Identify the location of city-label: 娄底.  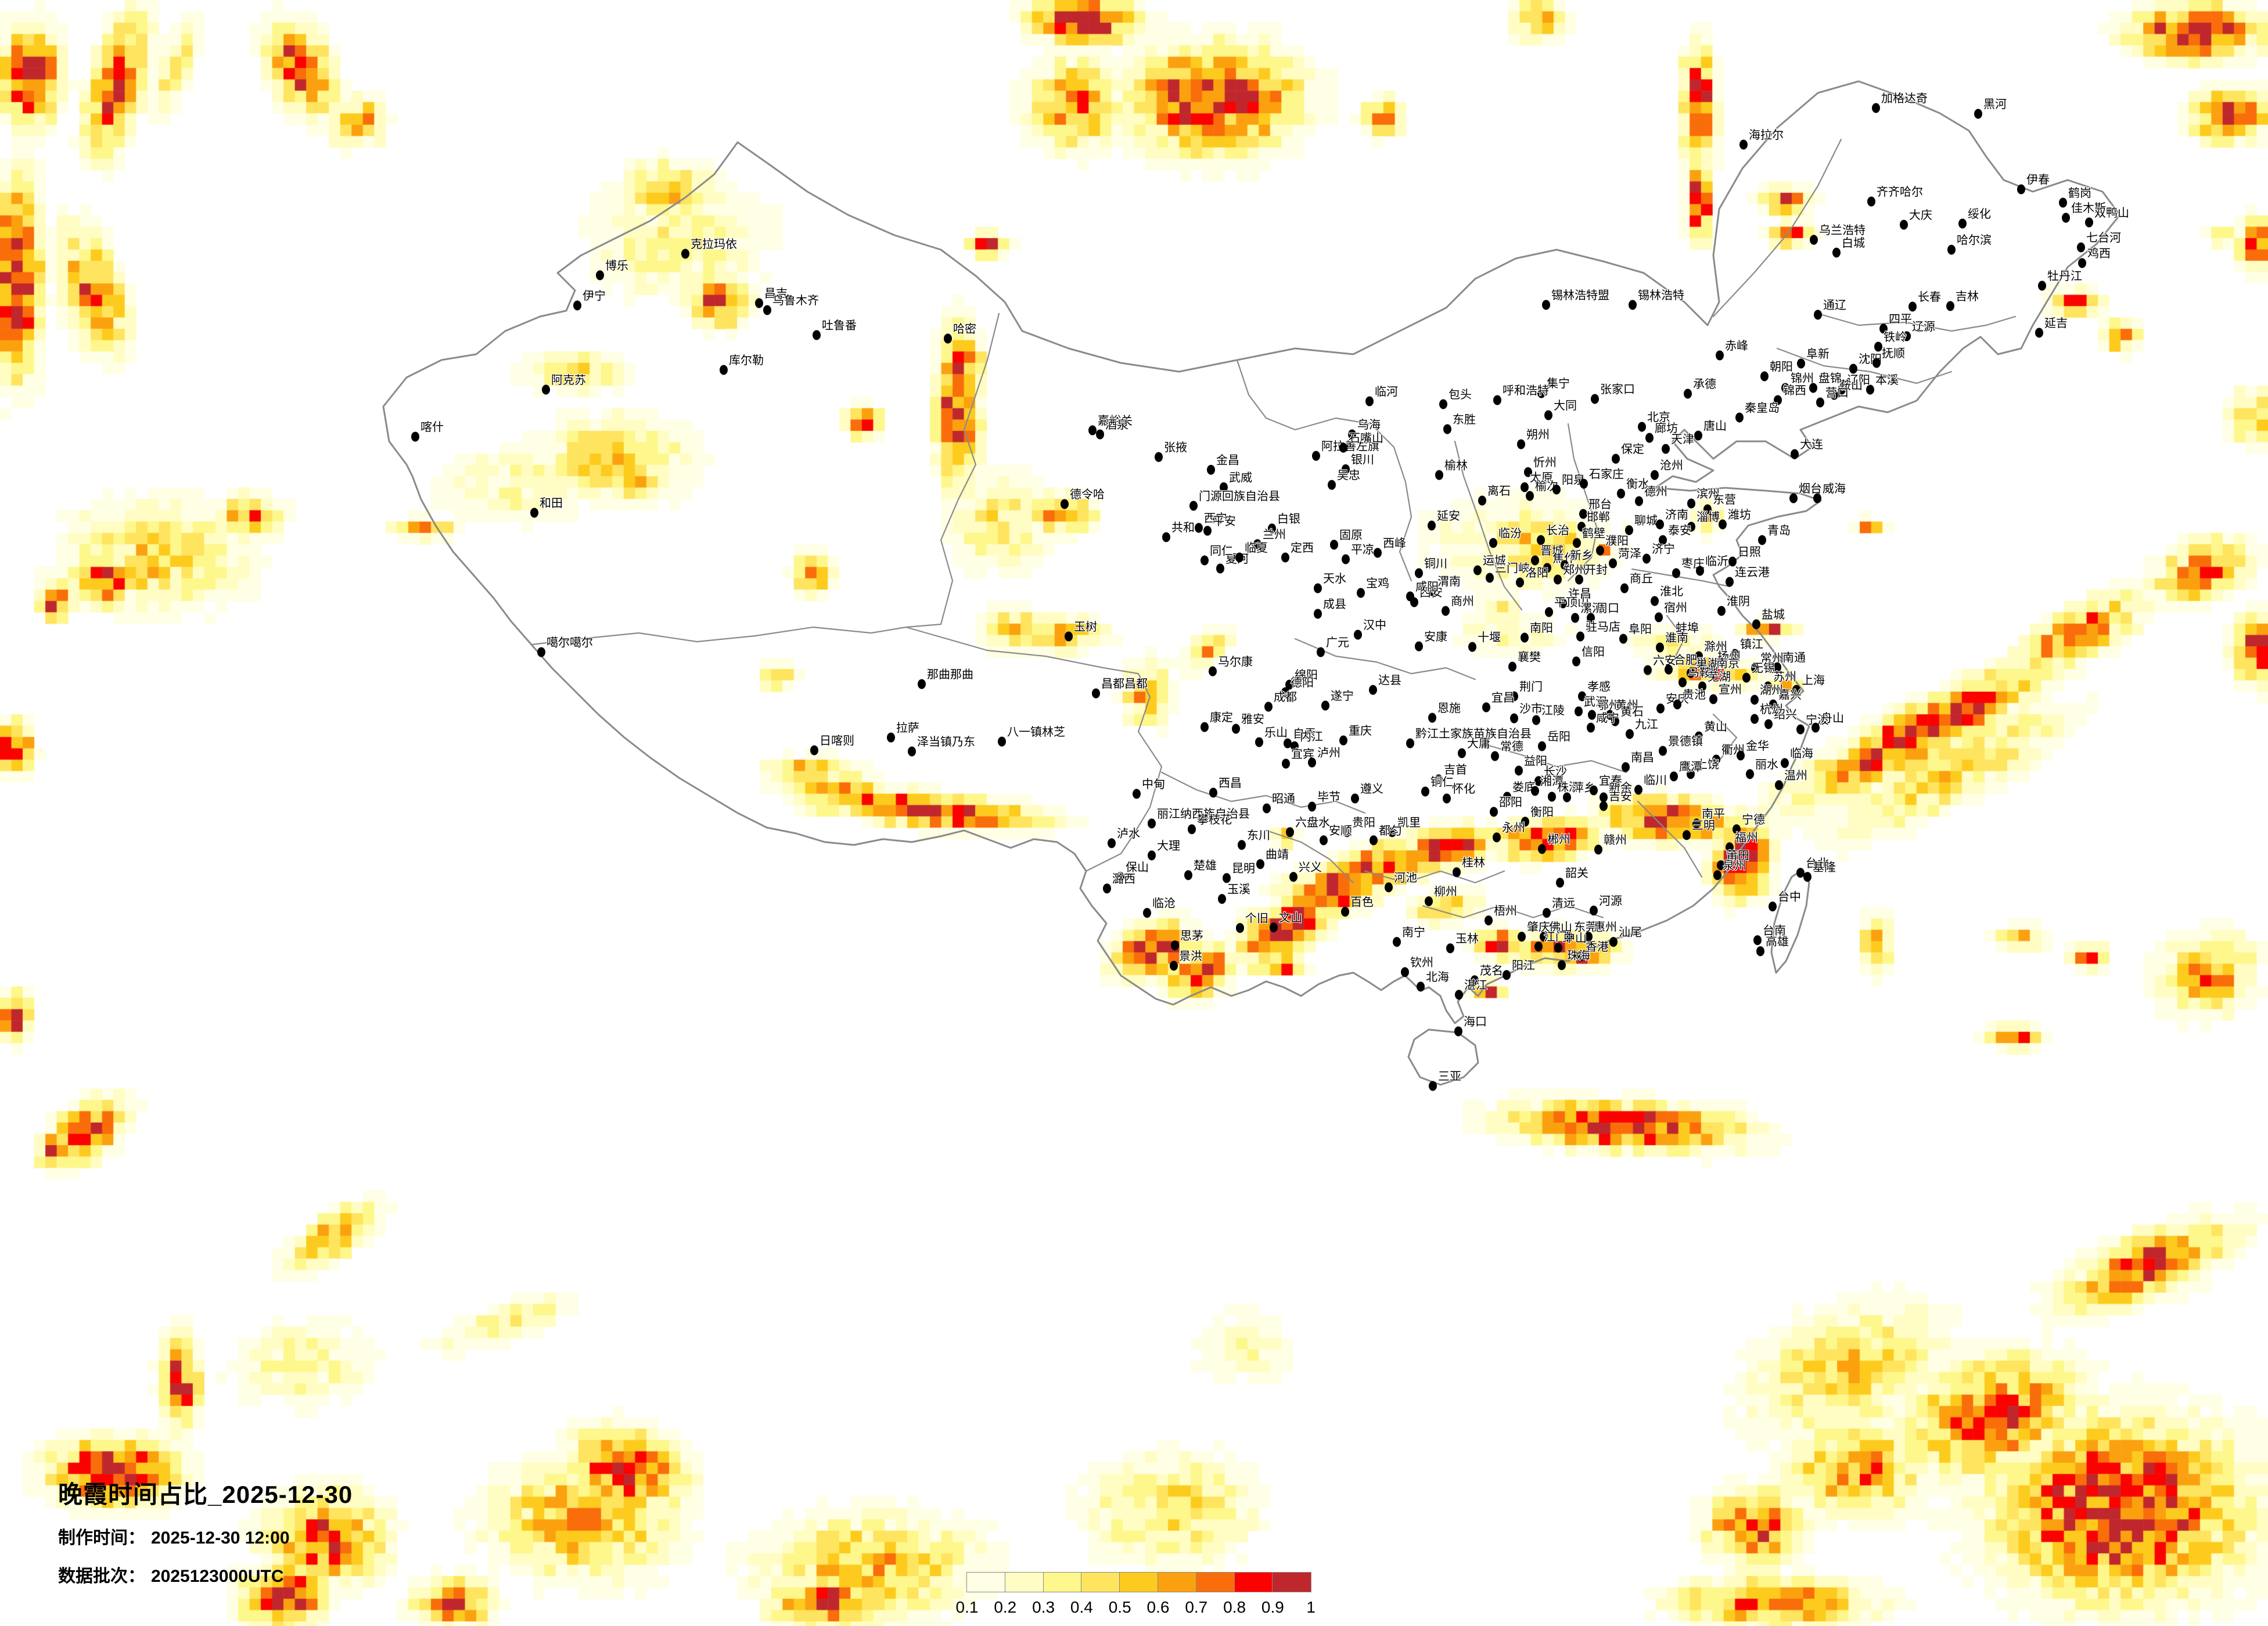
(1524, 787).